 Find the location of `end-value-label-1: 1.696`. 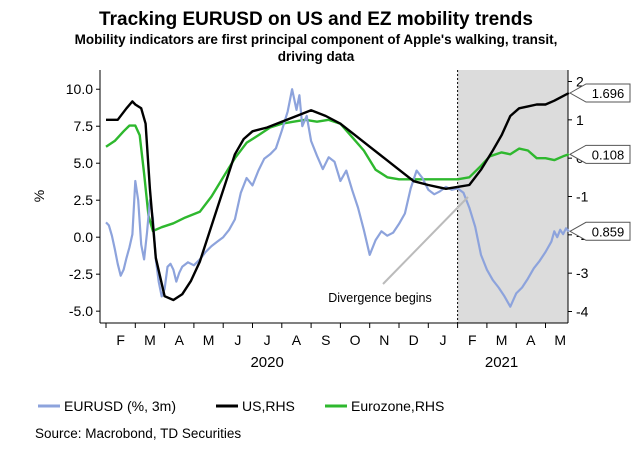

end-value-label-1: 1.696 is located at coordinates (608, 93).